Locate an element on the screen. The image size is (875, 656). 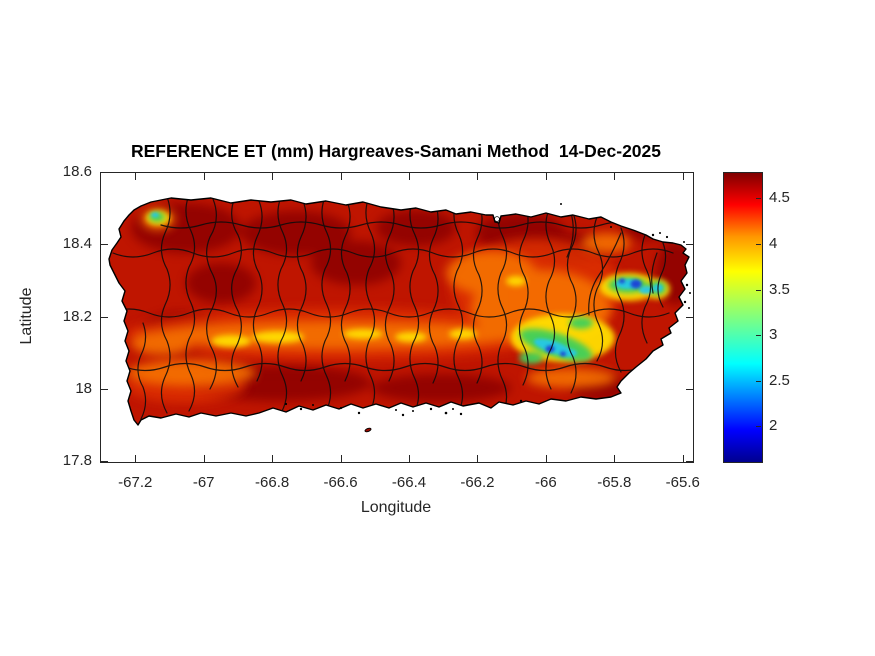
y-tick-label: 17.8 is located at coordinates (77, 460).